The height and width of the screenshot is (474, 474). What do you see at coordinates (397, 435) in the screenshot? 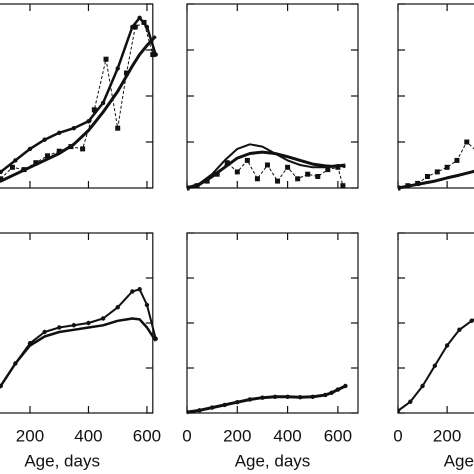
I see `x-tick-label: 0` at bounding box center [397, 435].